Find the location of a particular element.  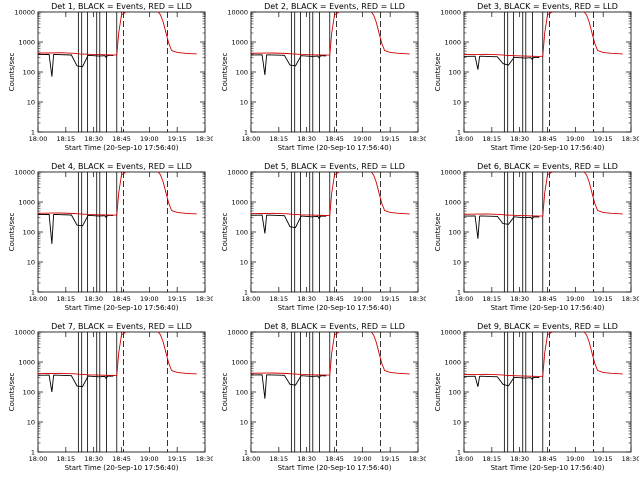

panel-title: Det 5, BLACK = Events, RED = LLD is located at coordinates (334, 166).